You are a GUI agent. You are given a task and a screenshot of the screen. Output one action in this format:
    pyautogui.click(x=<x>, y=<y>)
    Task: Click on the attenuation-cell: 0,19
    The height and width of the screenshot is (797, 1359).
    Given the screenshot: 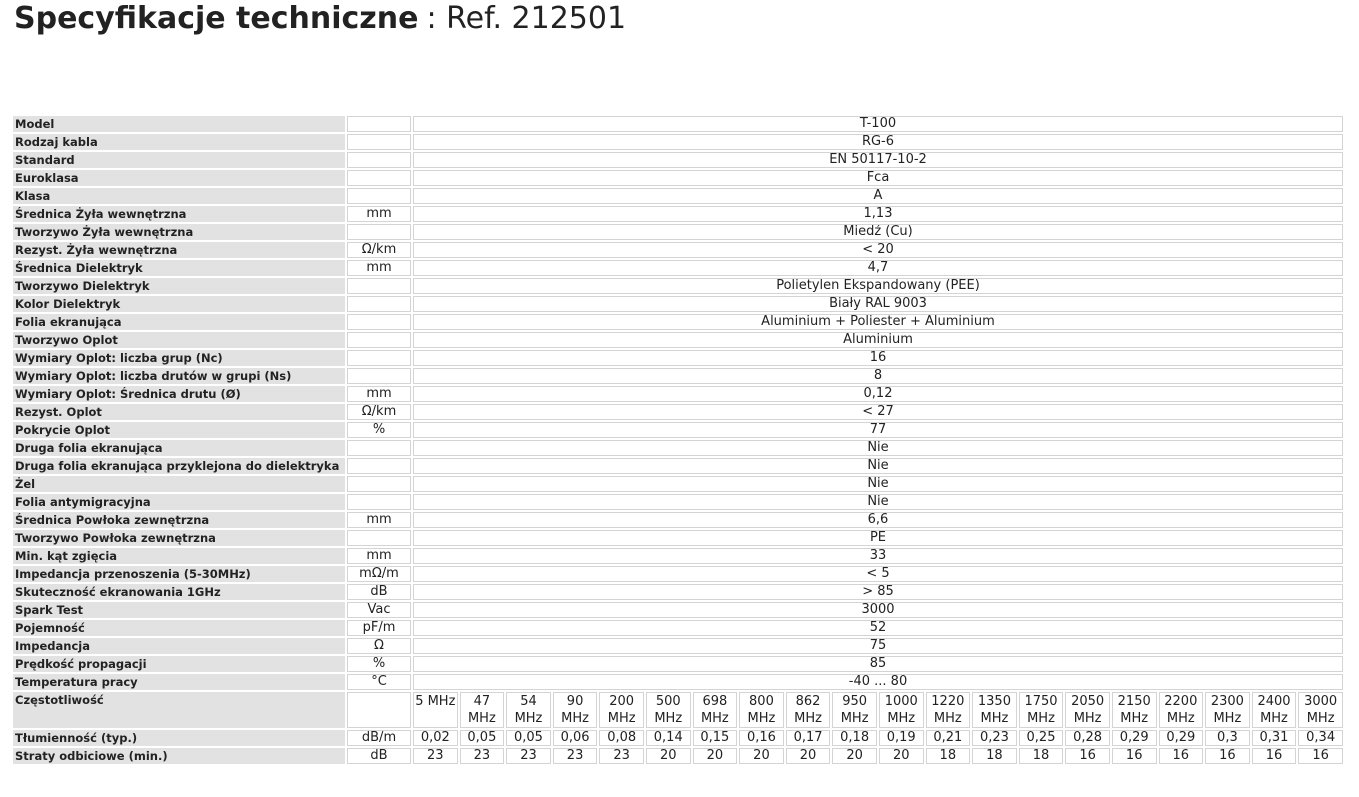 What is the action you would take?
    pyautogui.click(x=901, y=738)
    